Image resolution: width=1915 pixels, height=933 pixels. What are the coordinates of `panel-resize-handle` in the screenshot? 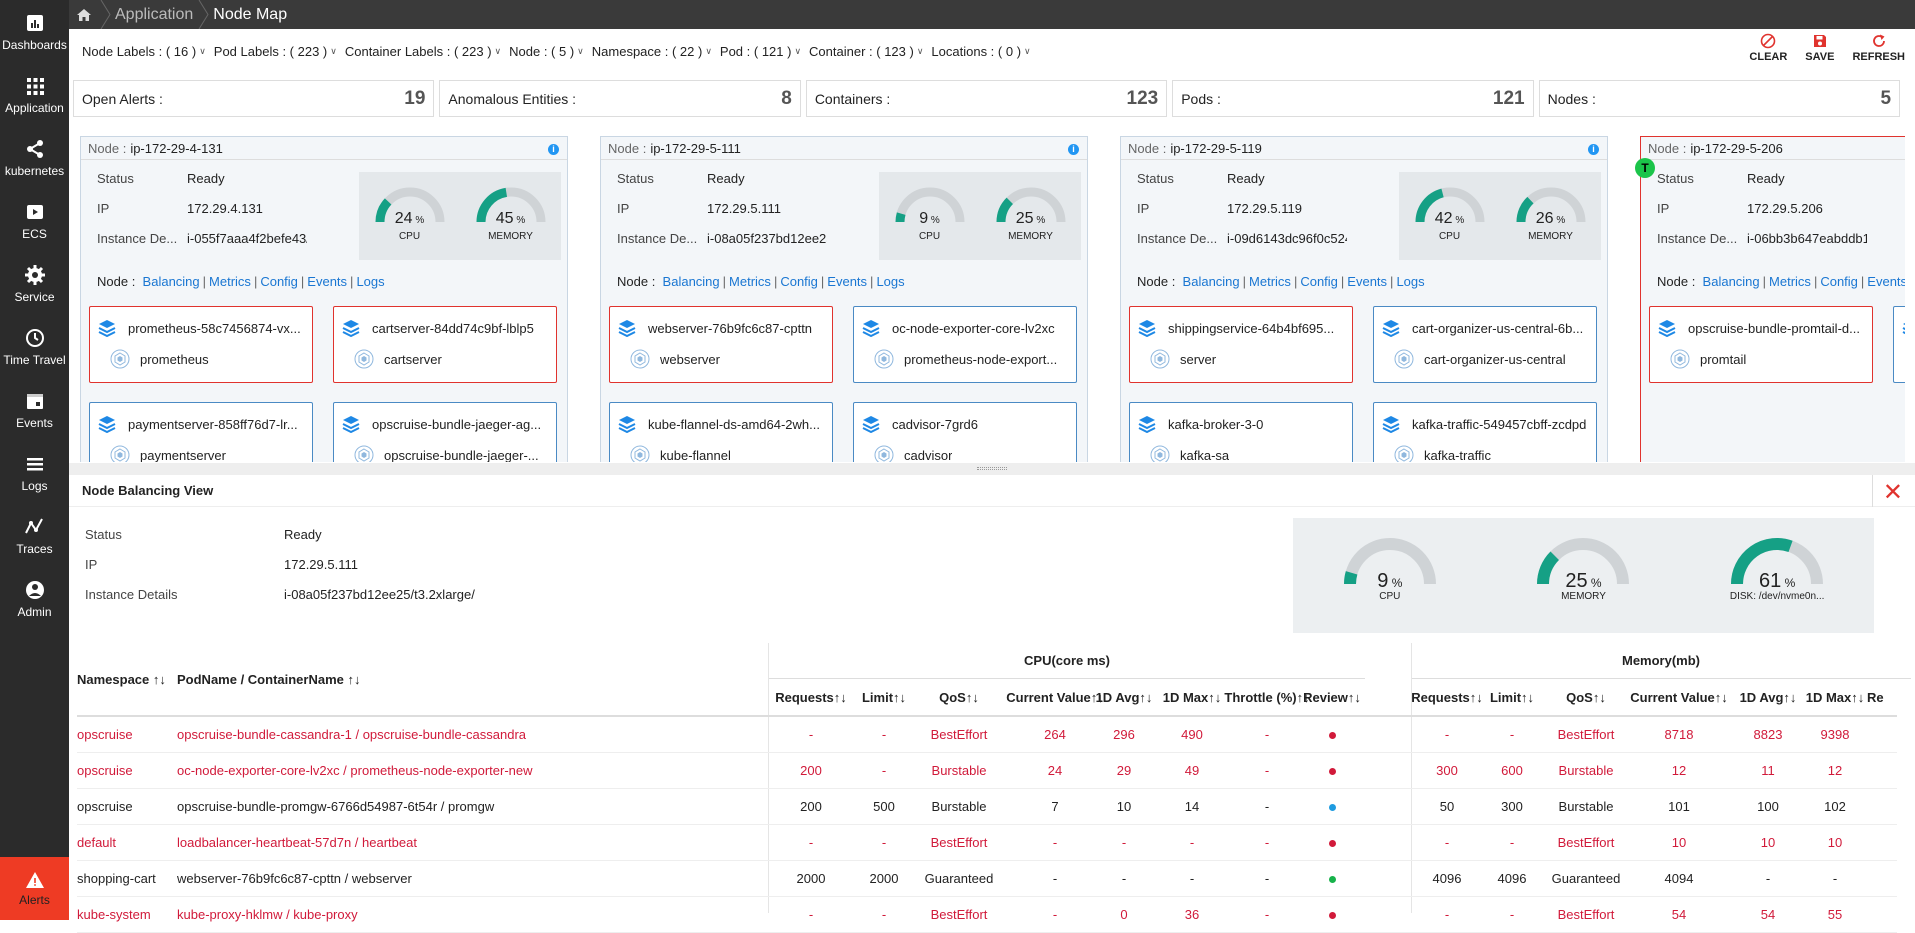 It's located at (992, 469).